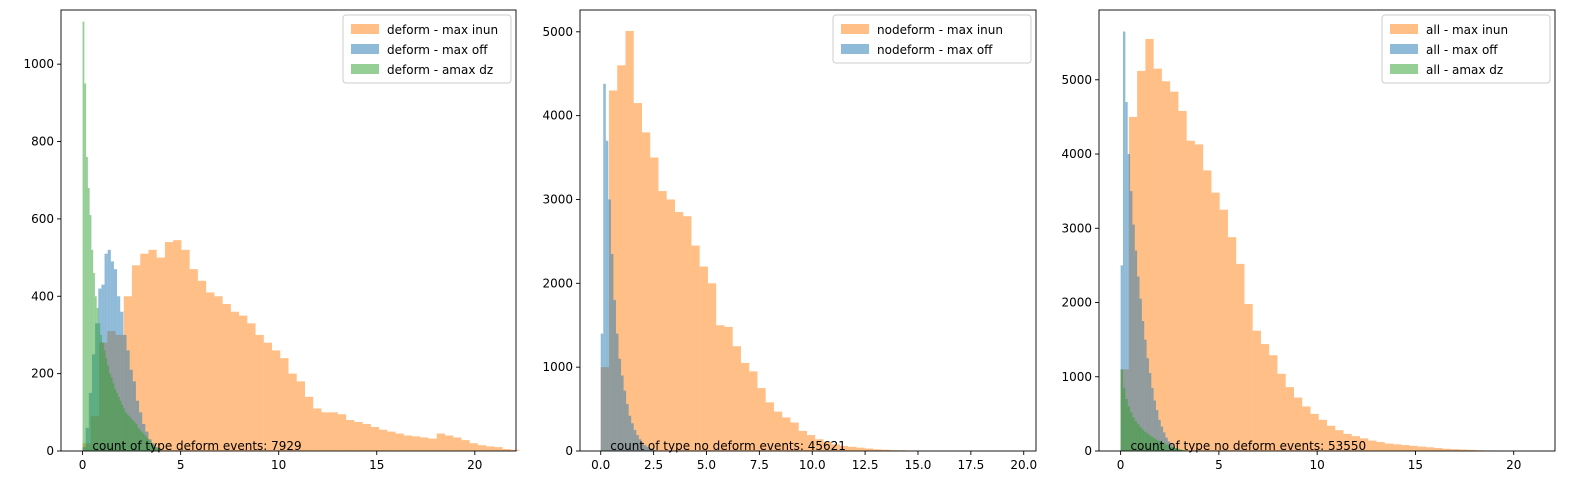 The image size is (1589, 490). I want to click on x-tick-label: 15.0, so click(918, 465).